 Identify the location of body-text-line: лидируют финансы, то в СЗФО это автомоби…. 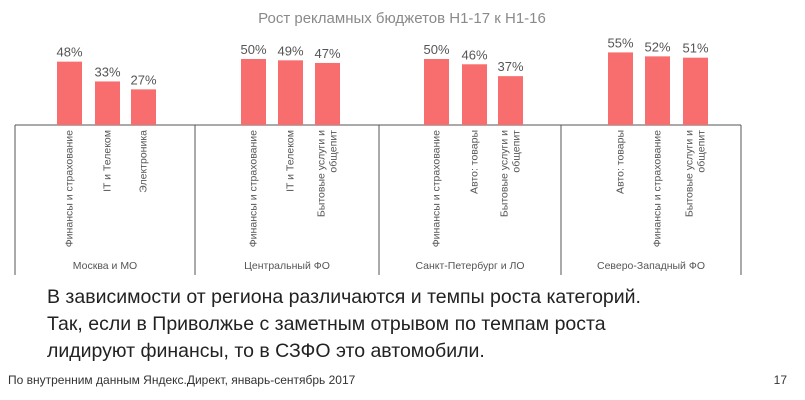
(266, 351).